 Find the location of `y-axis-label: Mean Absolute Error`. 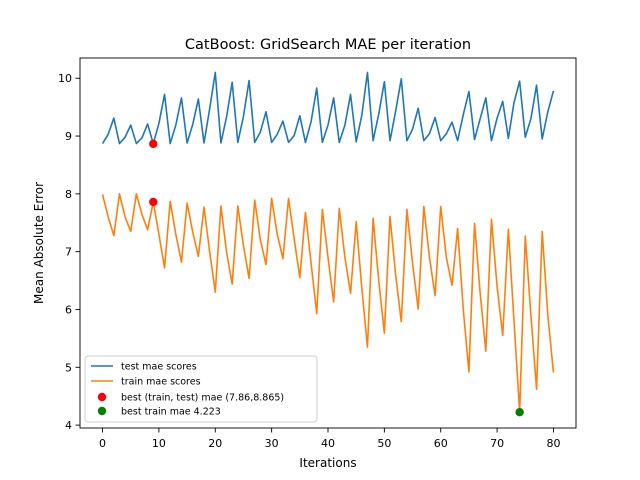

y-axis-label: Mean Absolute Error is located at coordinates (39, 243).